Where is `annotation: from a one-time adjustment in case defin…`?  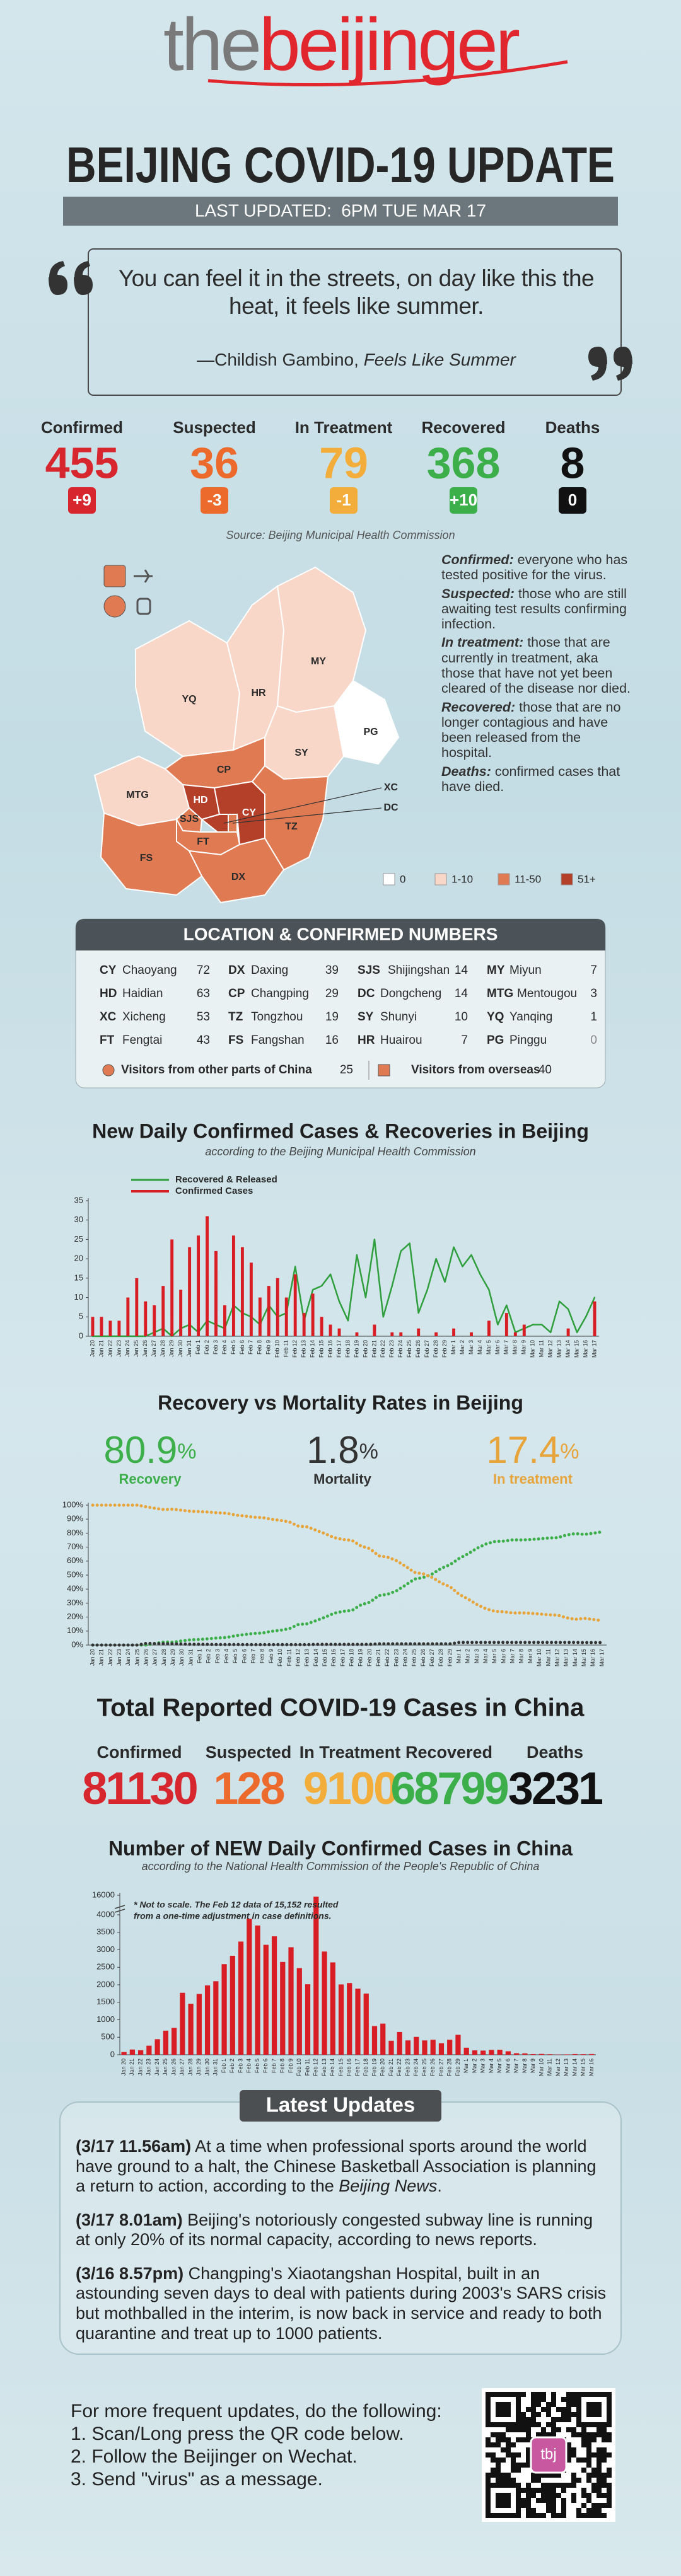
annotation: from a one-time adjustment in case defin… is located at coordinates (233, 1916).